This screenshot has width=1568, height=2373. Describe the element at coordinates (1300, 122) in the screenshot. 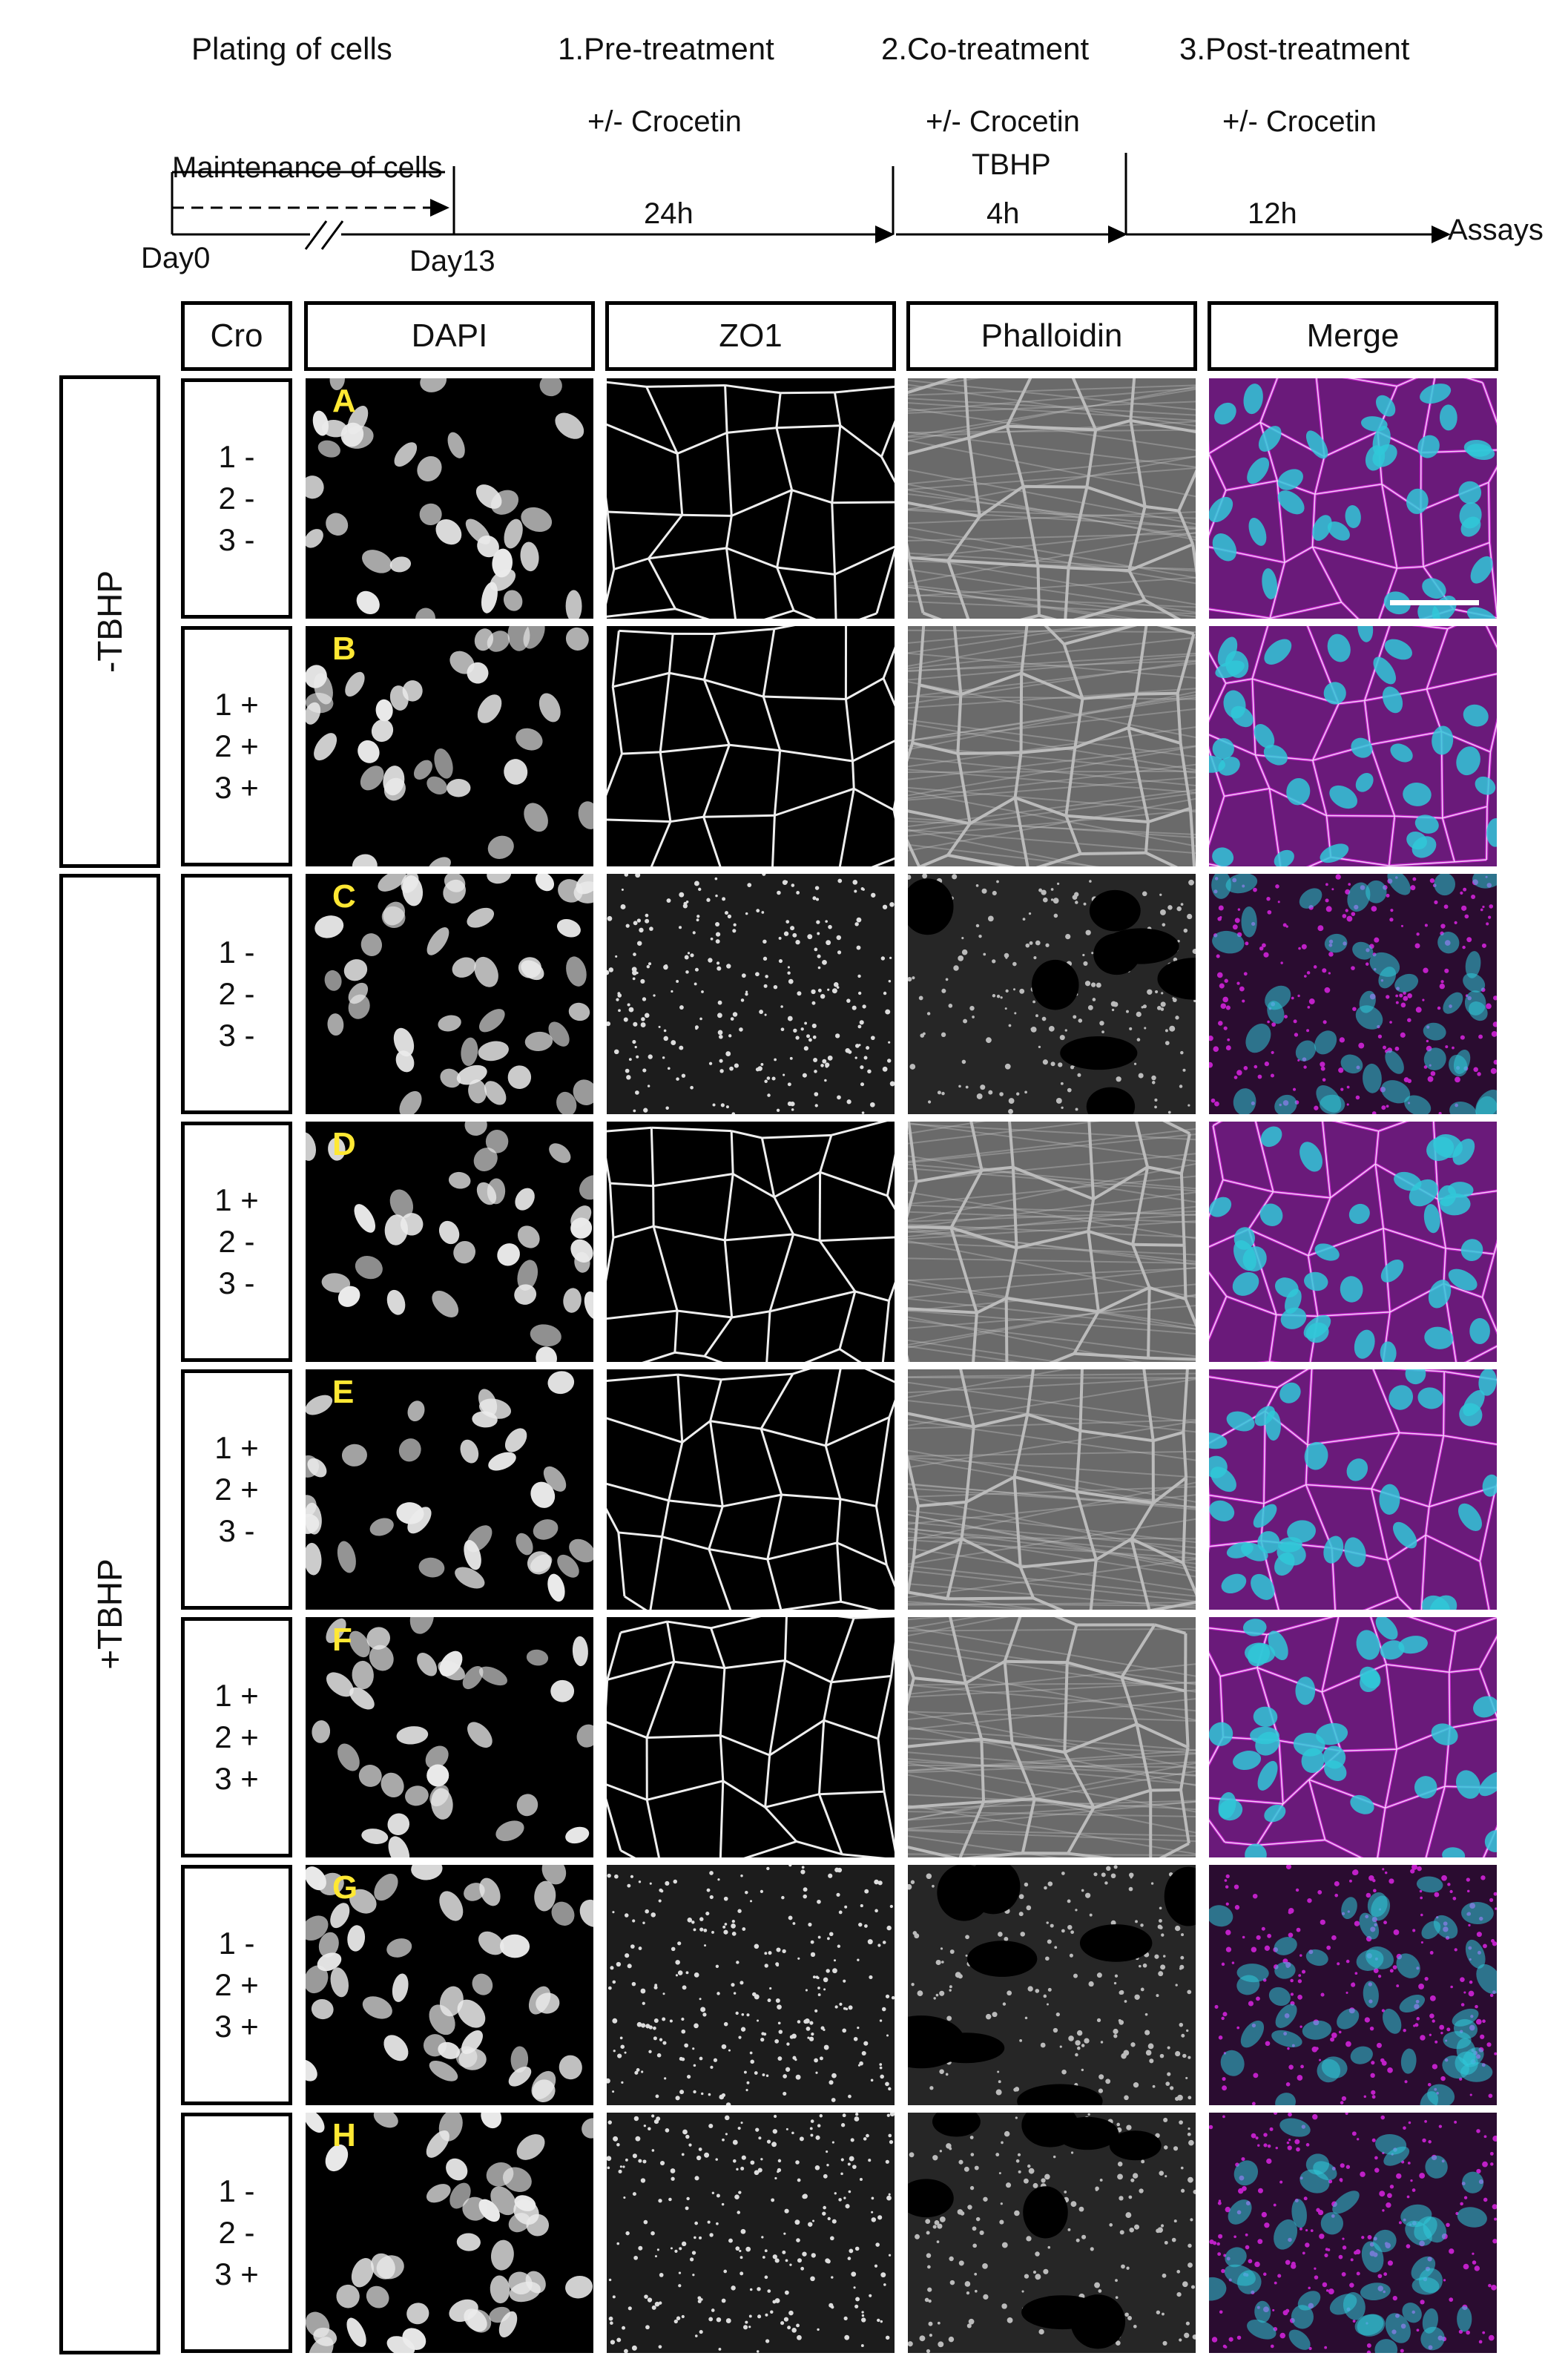

I see `post-agent-label: +/- Crocetin` at that location.